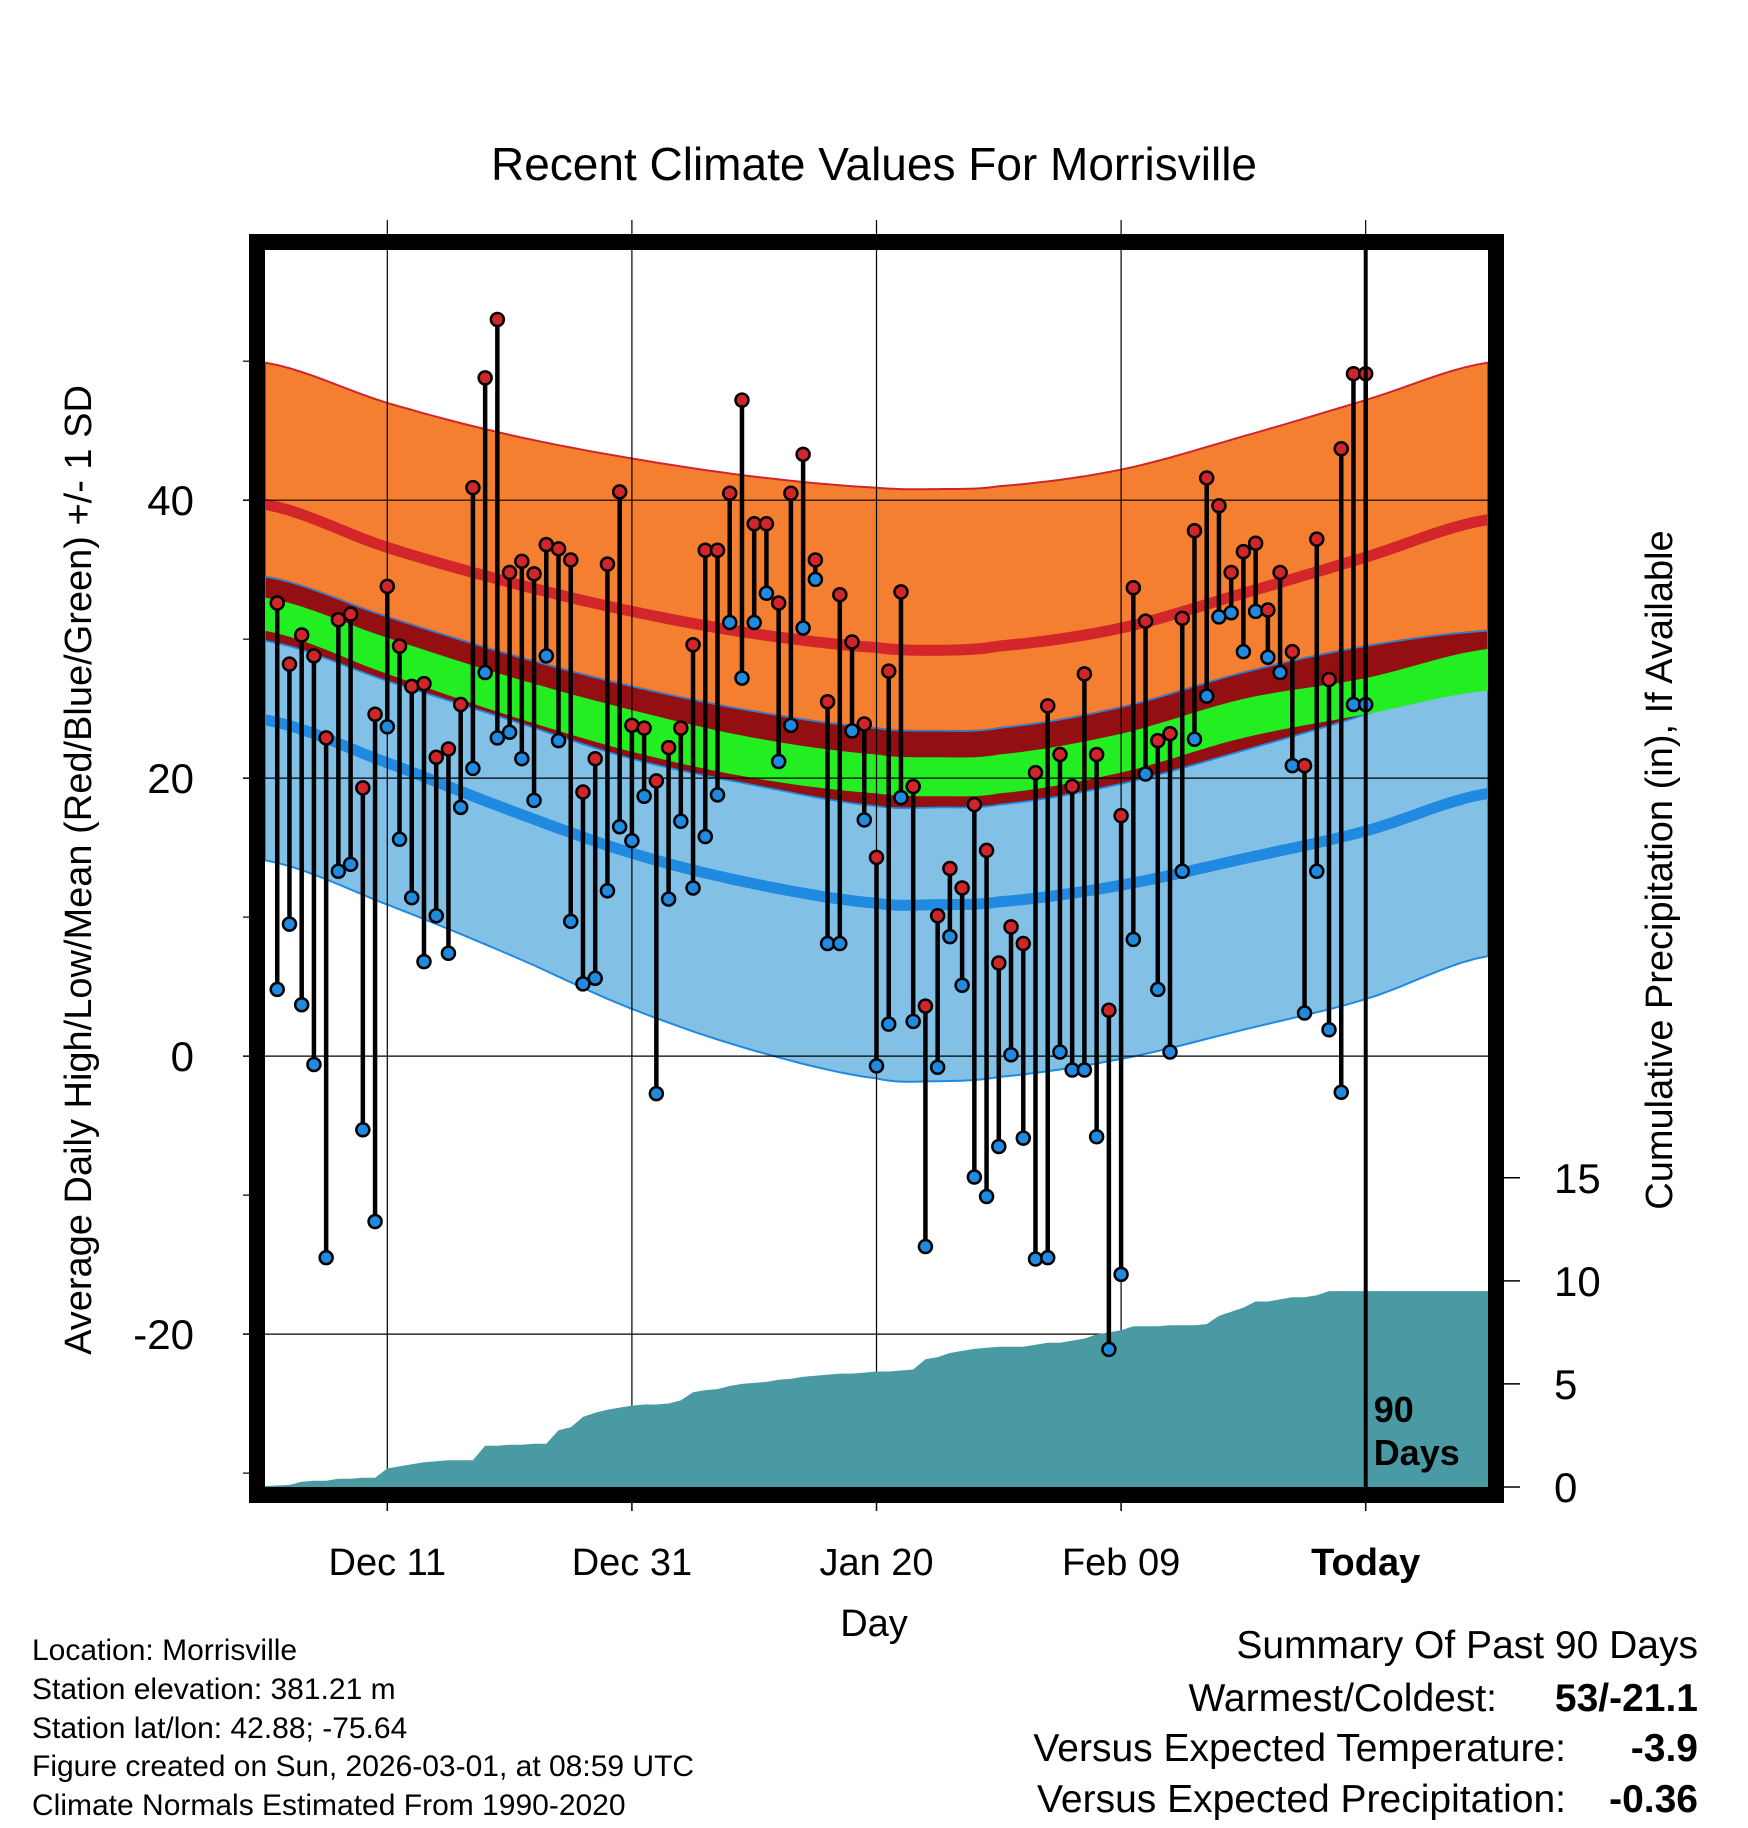  Describe the element at coordinates (1394, 1409) in the screenshot. I see `today-days-number: 90` at that location.